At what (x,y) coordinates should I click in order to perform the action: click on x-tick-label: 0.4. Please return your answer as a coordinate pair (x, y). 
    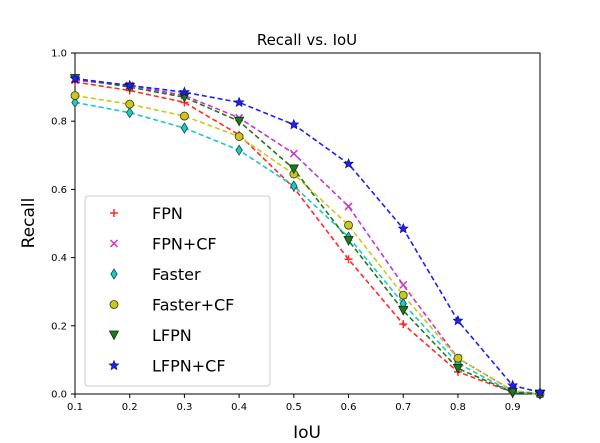
    Looking at the image, I should click on (239, 407).